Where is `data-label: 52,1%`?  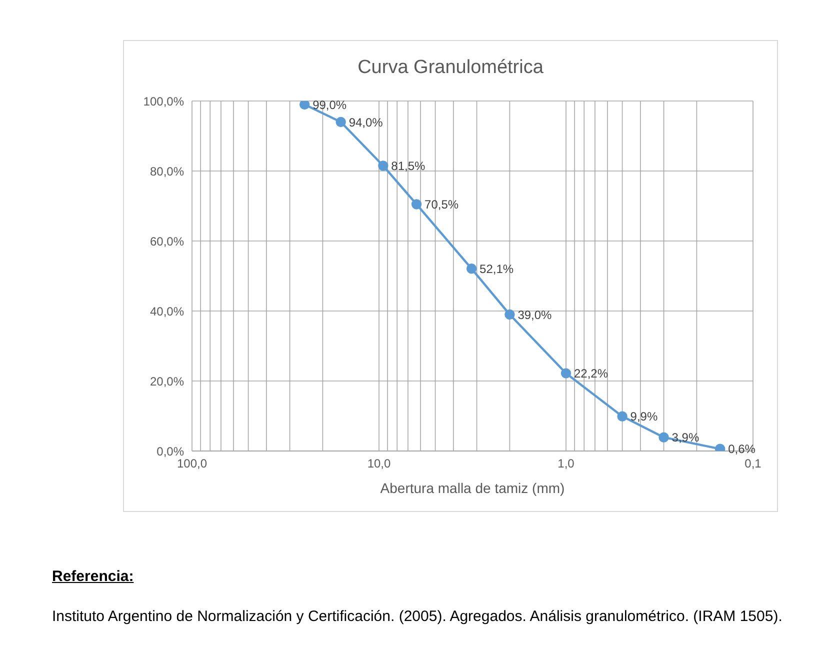 data-label: 52,1% is located at coordinates (497, 269).